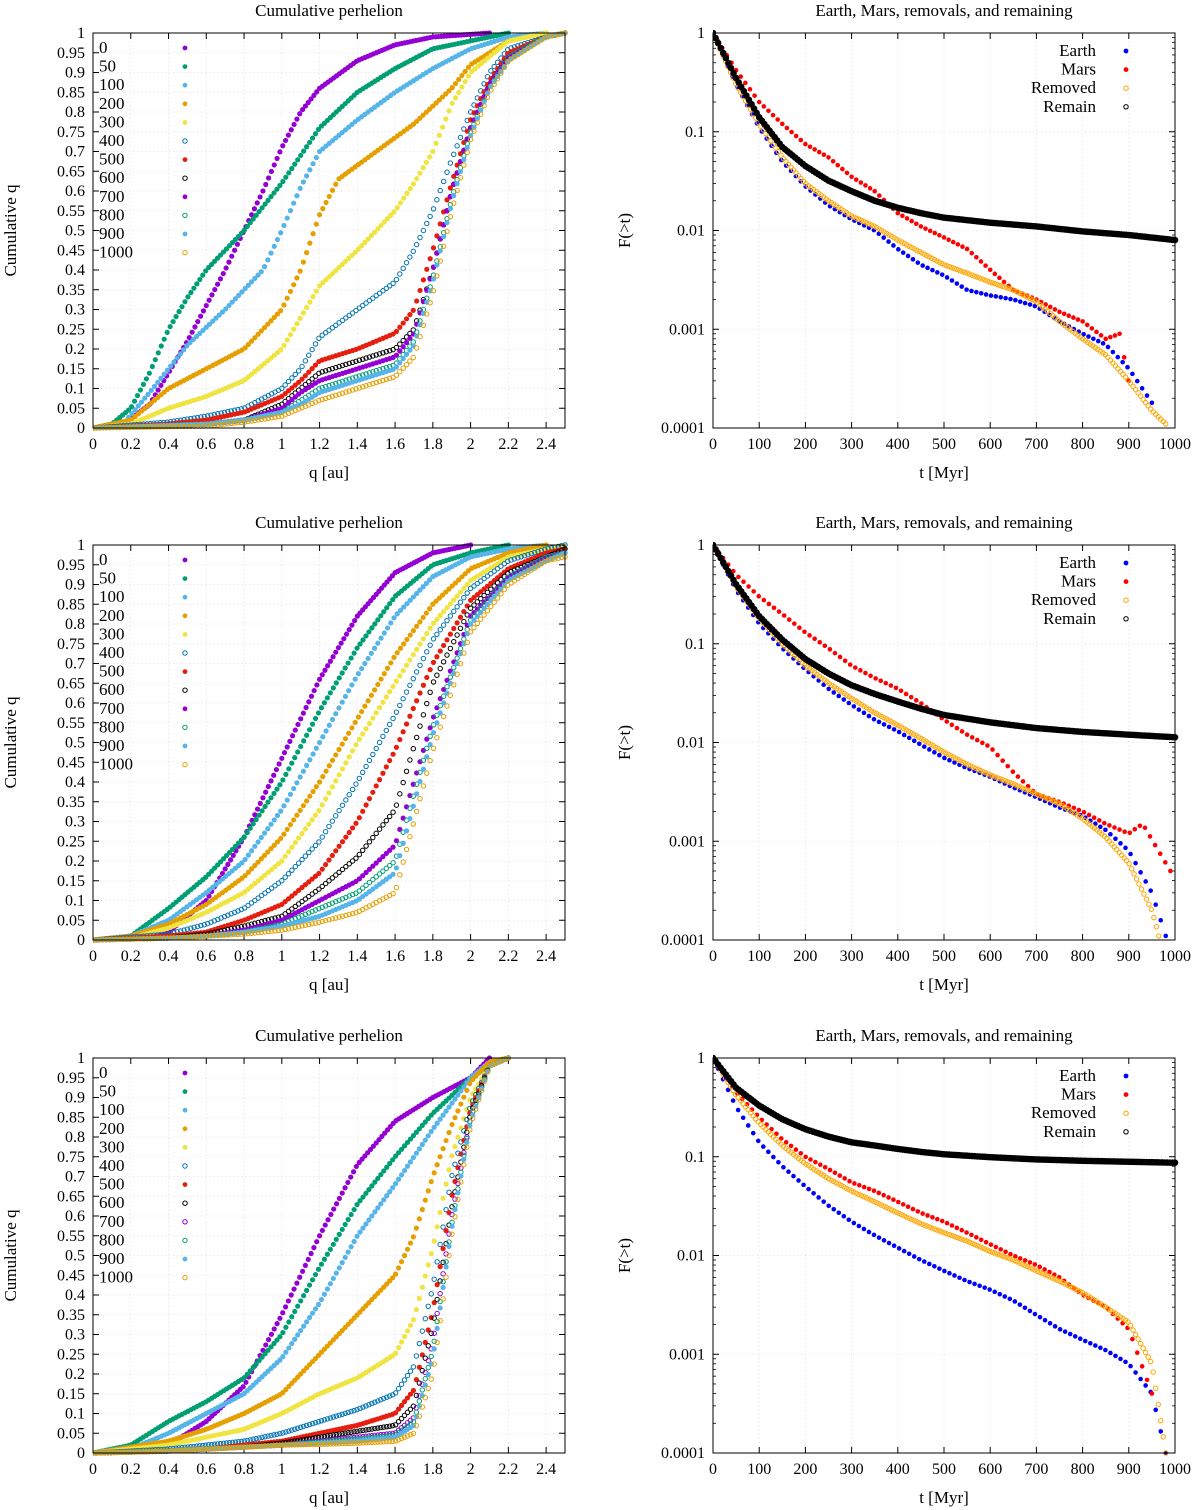 The height and width of the screenshot is (1510, 1200). What do you see at coordinates (683, 940) in the screenshot?
I see `y-tick-label: 0.0001` at bounding box center [683, 940].